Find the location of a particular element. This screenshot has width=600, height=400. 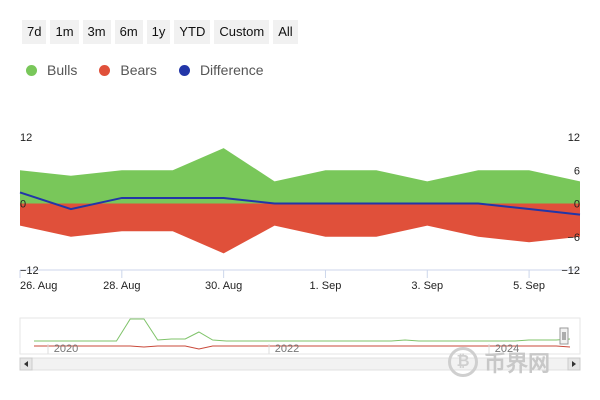

range-button-1y: 1y is located at coordinates (158, 32).